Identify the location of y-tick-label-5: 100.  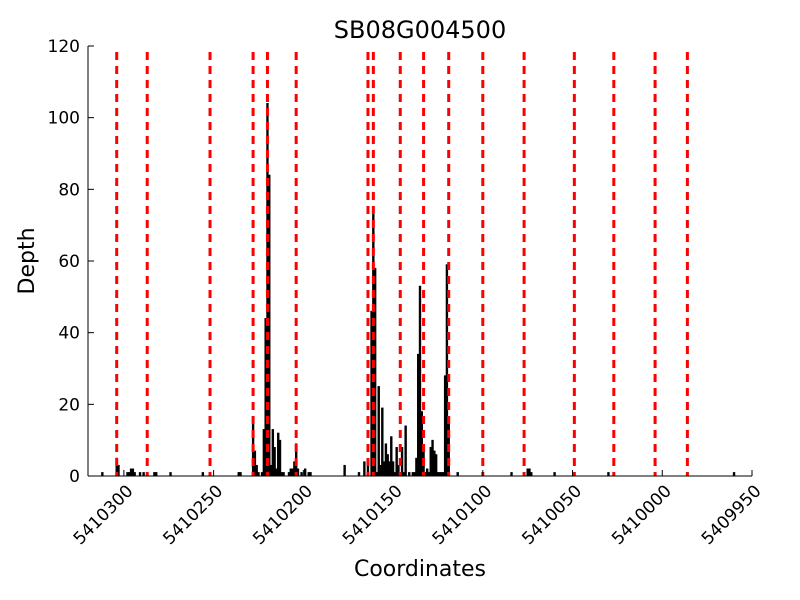
(64, 119).